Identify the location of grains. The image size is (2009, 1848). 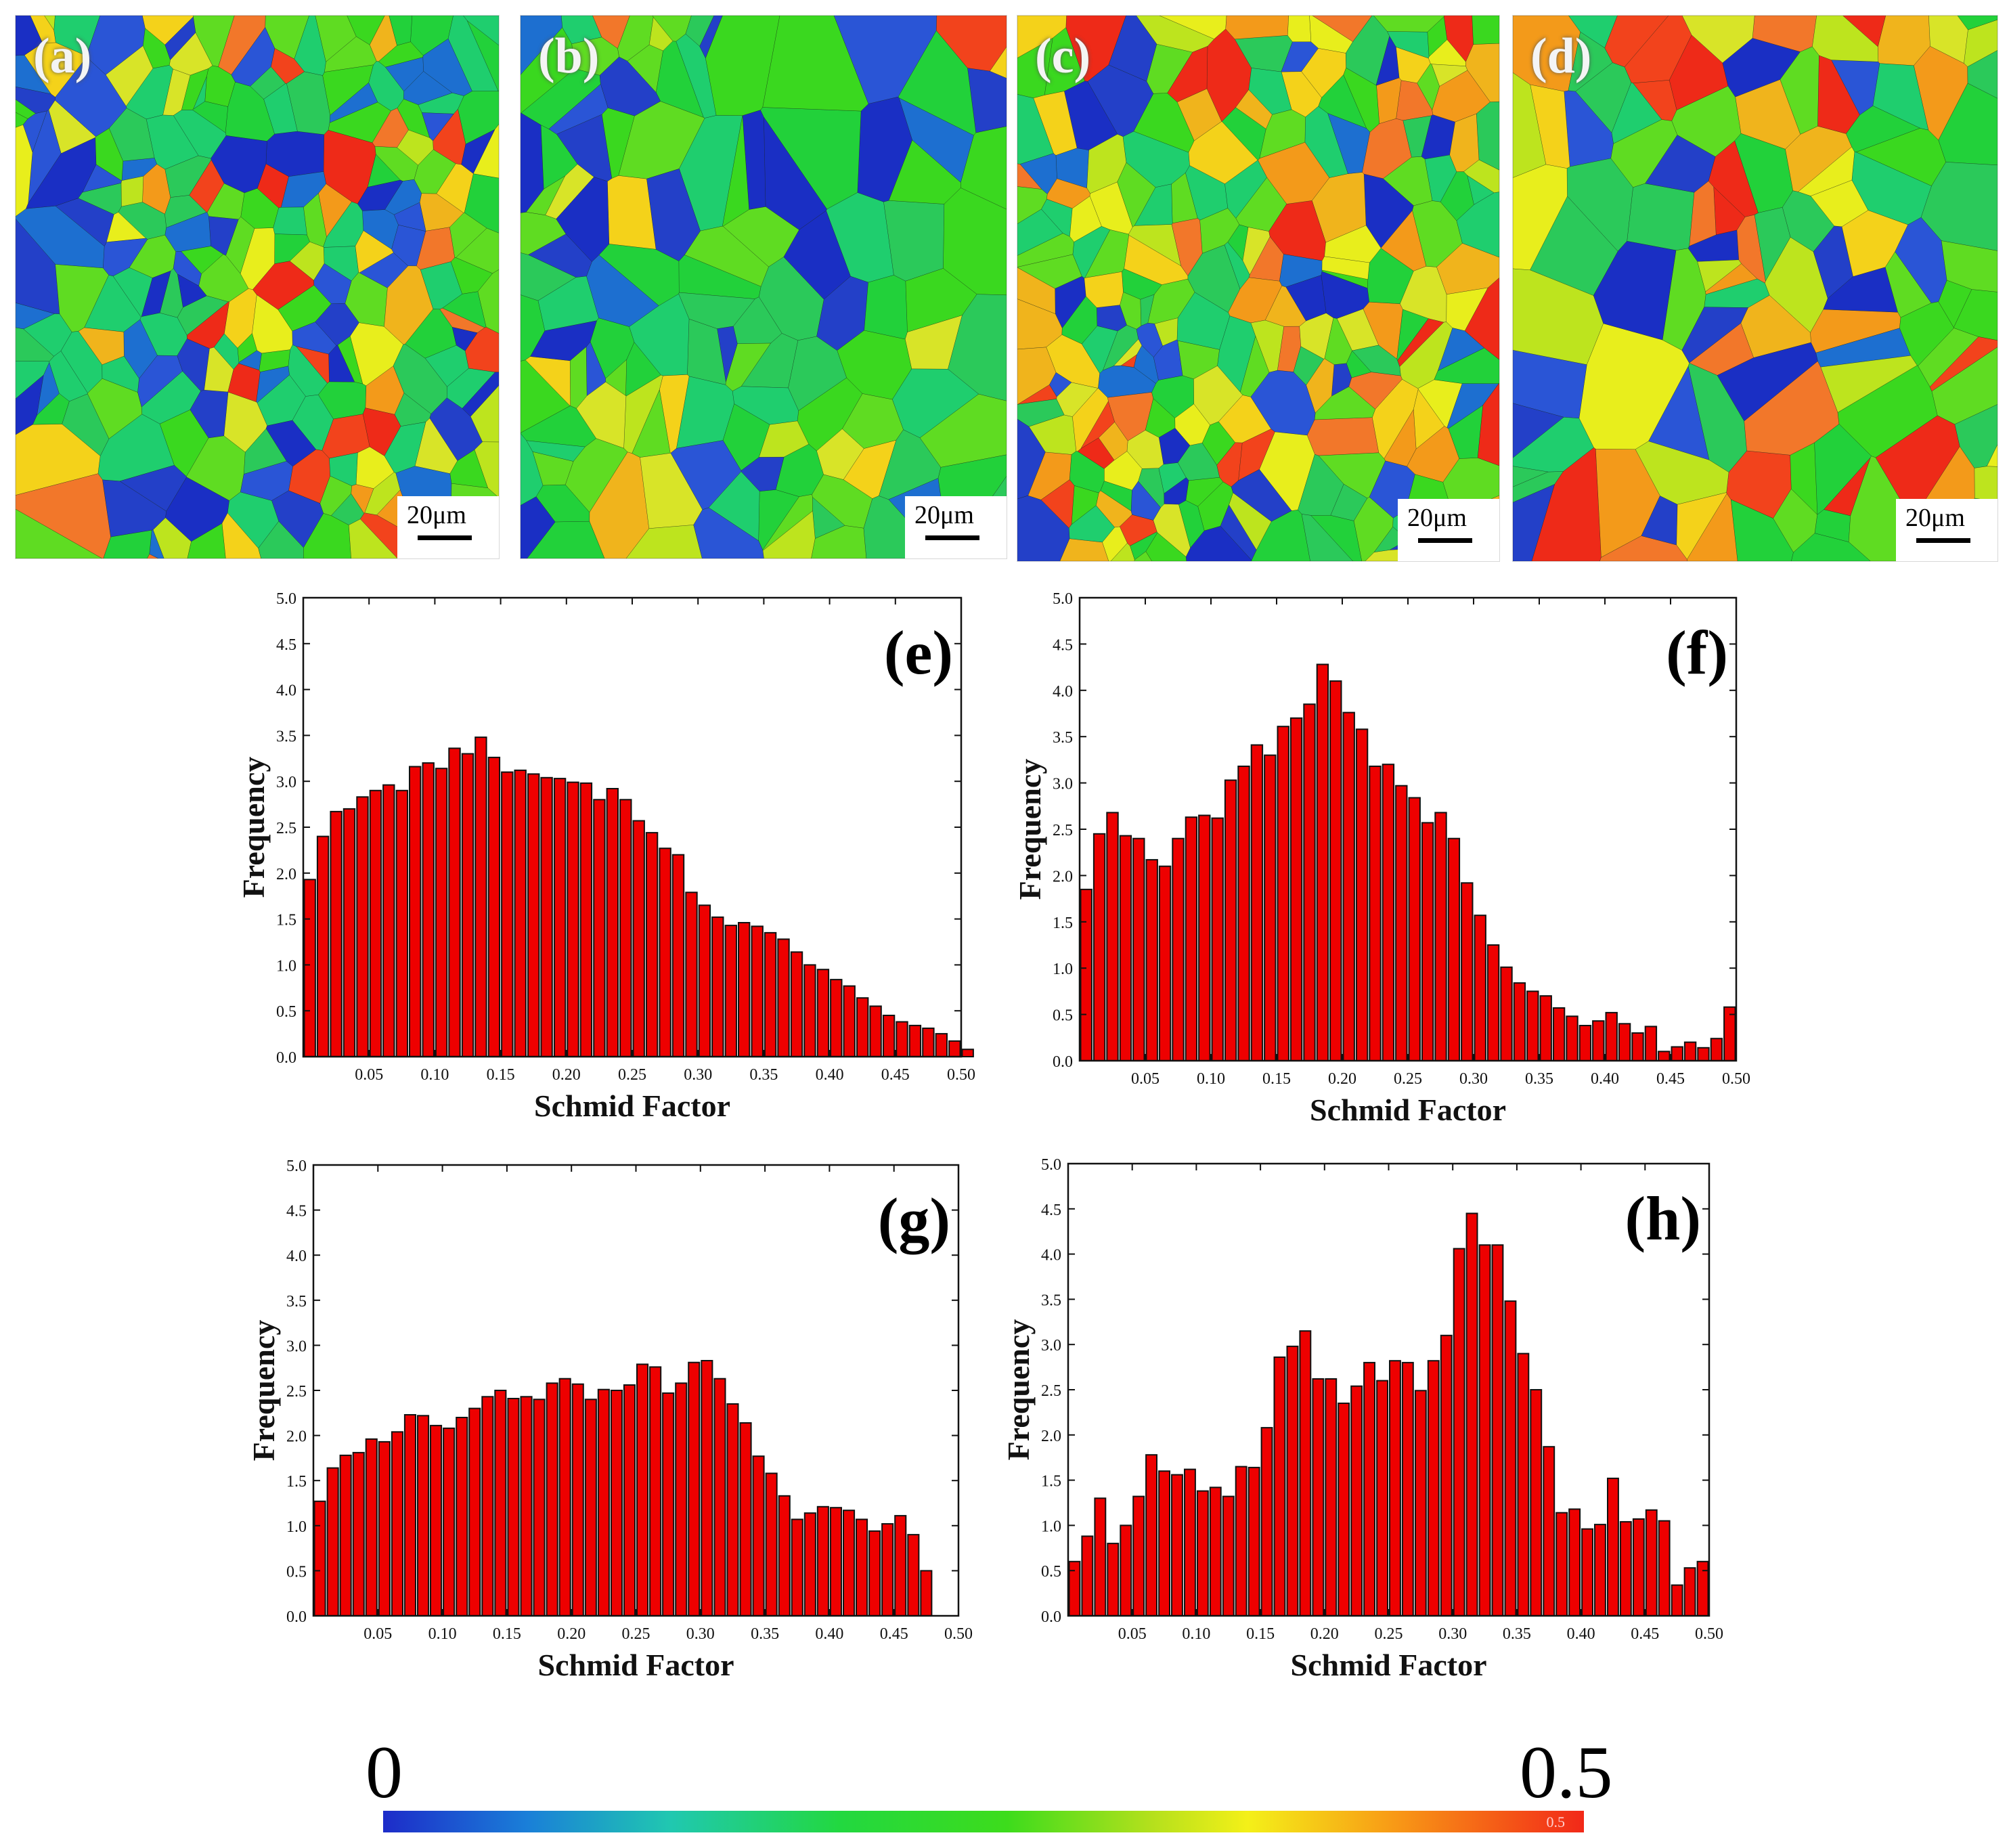
(764, 287).